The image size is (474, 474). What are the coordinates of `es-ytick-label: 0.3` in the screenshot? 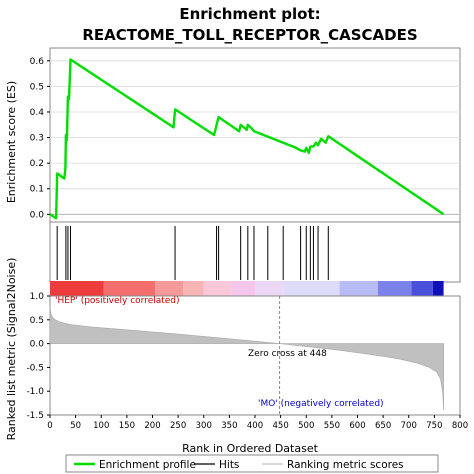 It's located at (37, 139).